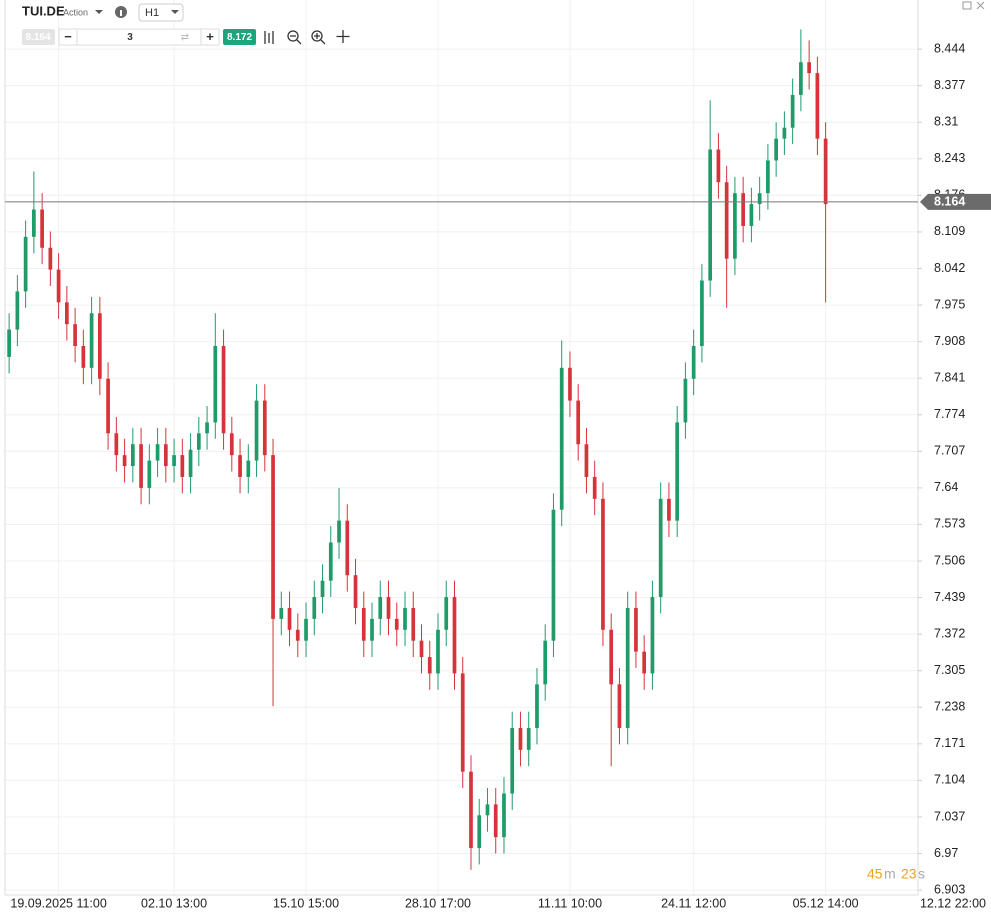 Image resolution: width=991 pixels, height=915 pixels. What do you see at coordinates (946, 487) in the screenshot?
I see `y-tick-label: 7.64` at bounding box center [946, 487].